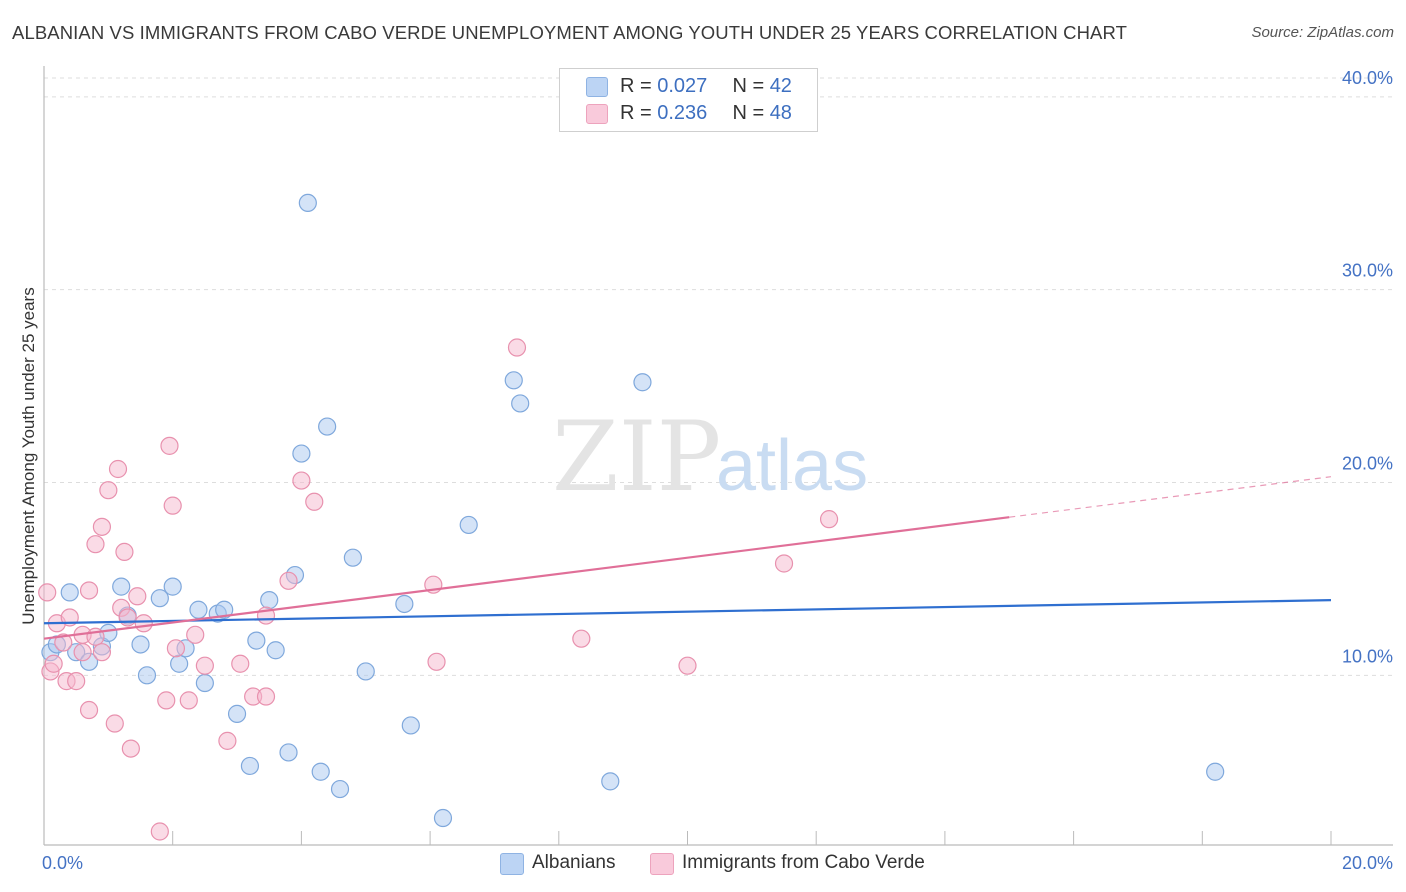  What do you see at coordinates (1367, 271) in the screenshot?
I see `y-tick-label: 30.0%` at bounding box center [1367, 271].